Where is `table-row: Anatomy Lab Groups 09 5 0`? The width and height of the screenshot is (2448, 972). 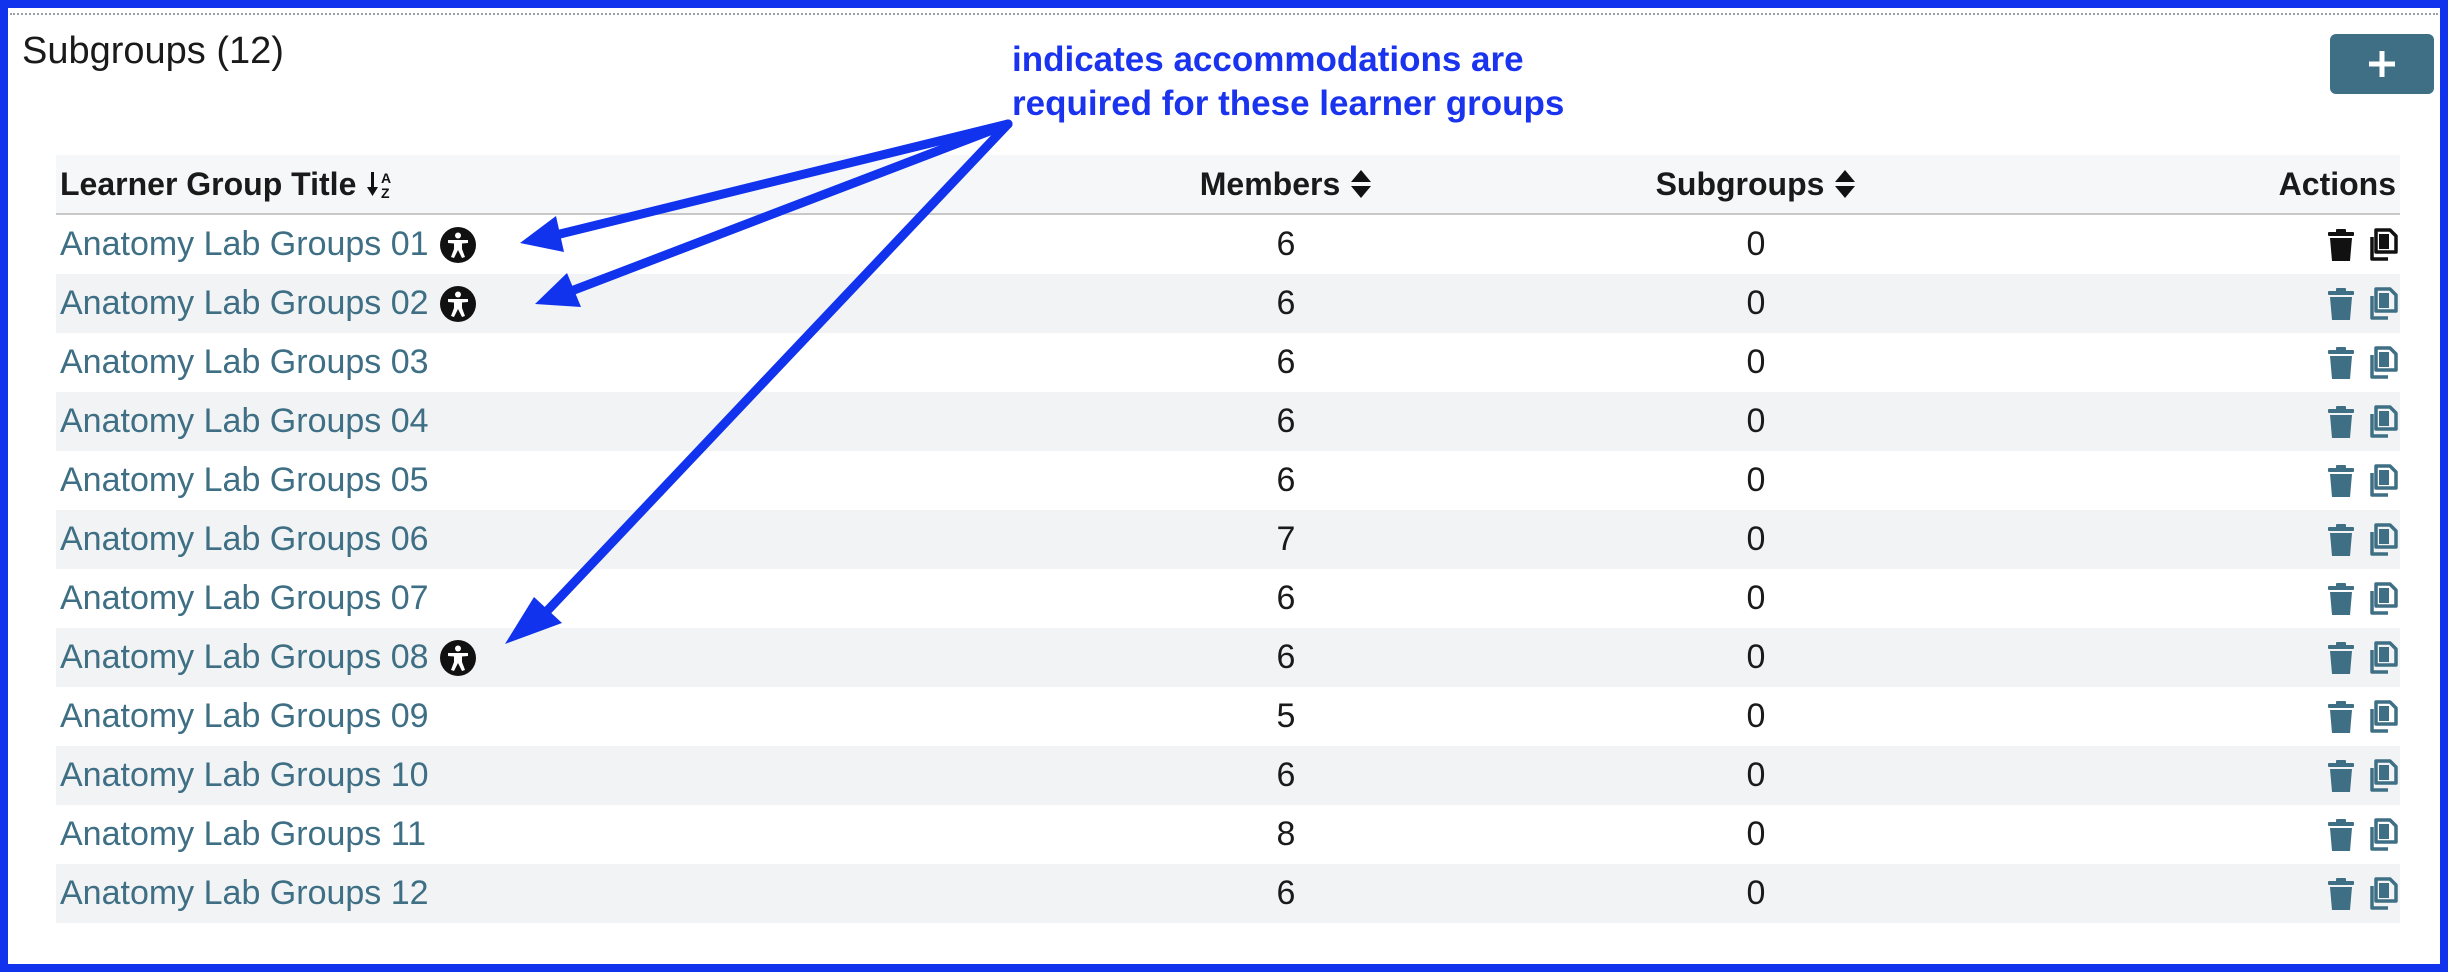 table-row: Anatomy Lab Groups 09 5 0 is located at coordinates (1228, 716).